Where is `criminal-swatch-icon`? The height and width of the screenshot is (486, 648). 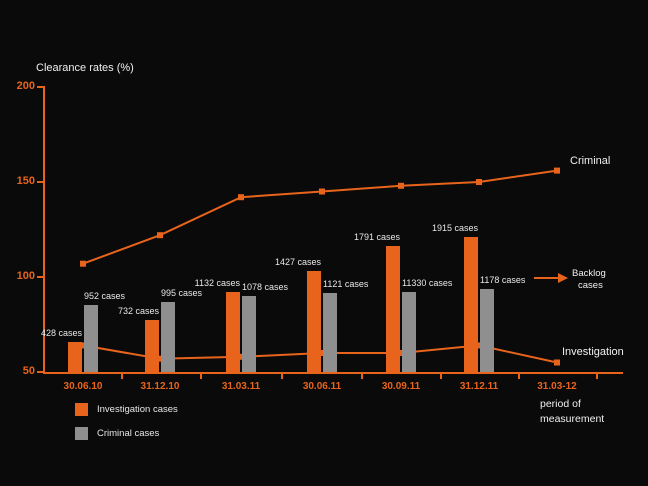 criminal-swatch-icon is located at coordinates (81, 433).